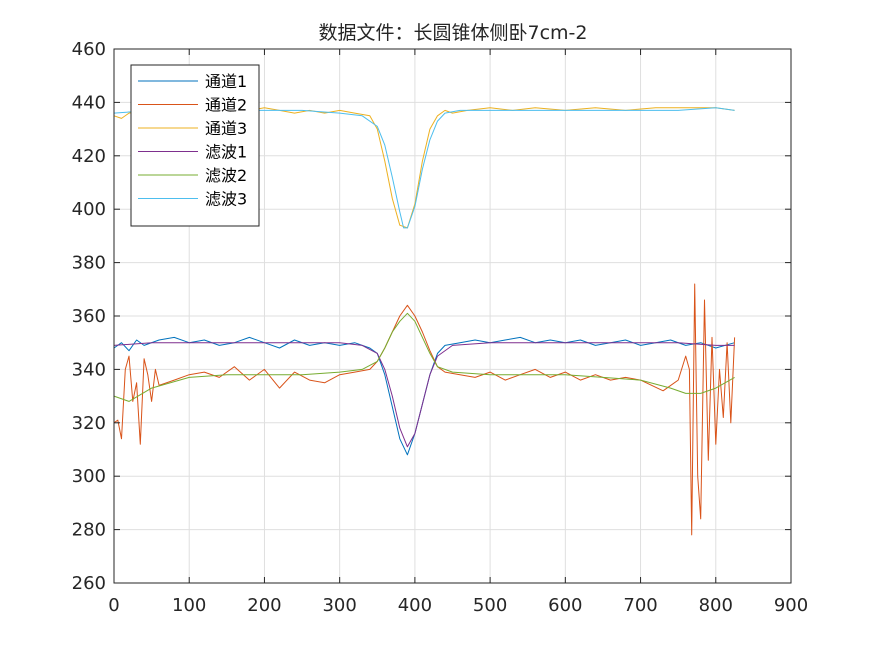 The image size is (875, 656). Describe the element at coordinates (113, 605) in the screenshot. I see `x-tick-label: 0` at that location.